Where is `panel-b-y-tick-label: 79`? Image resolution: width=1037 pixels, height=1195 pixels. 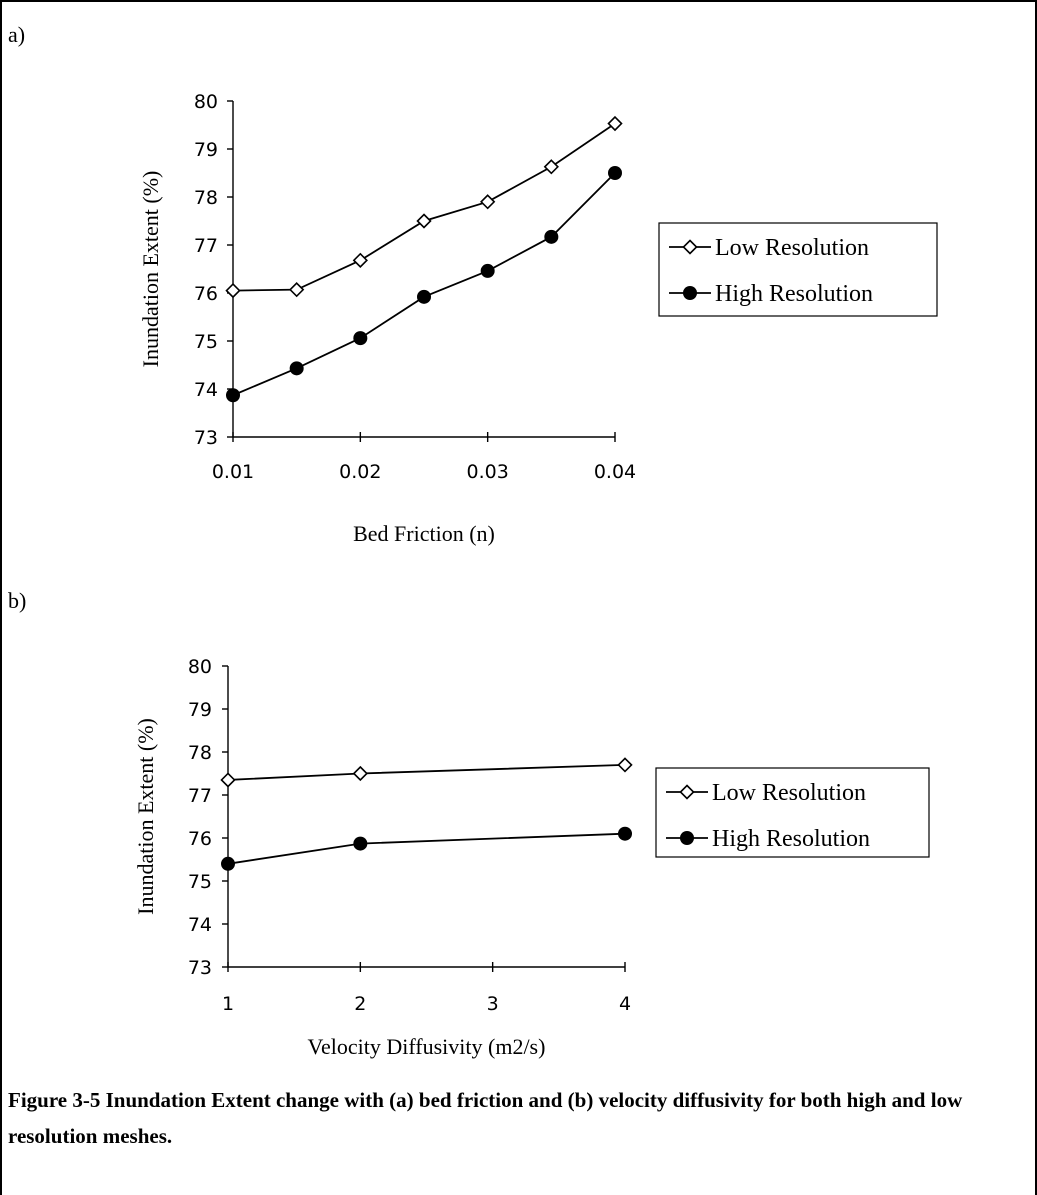 panel-b-y-tick-label: 79 is located at coordinates (200, 710).